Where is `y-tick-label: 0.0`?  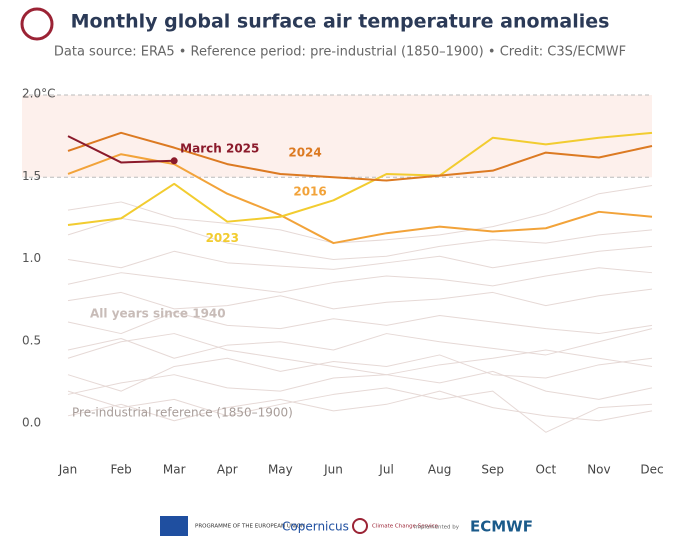
y-tick-label: 0.0 is located at coordinates (31, 423).